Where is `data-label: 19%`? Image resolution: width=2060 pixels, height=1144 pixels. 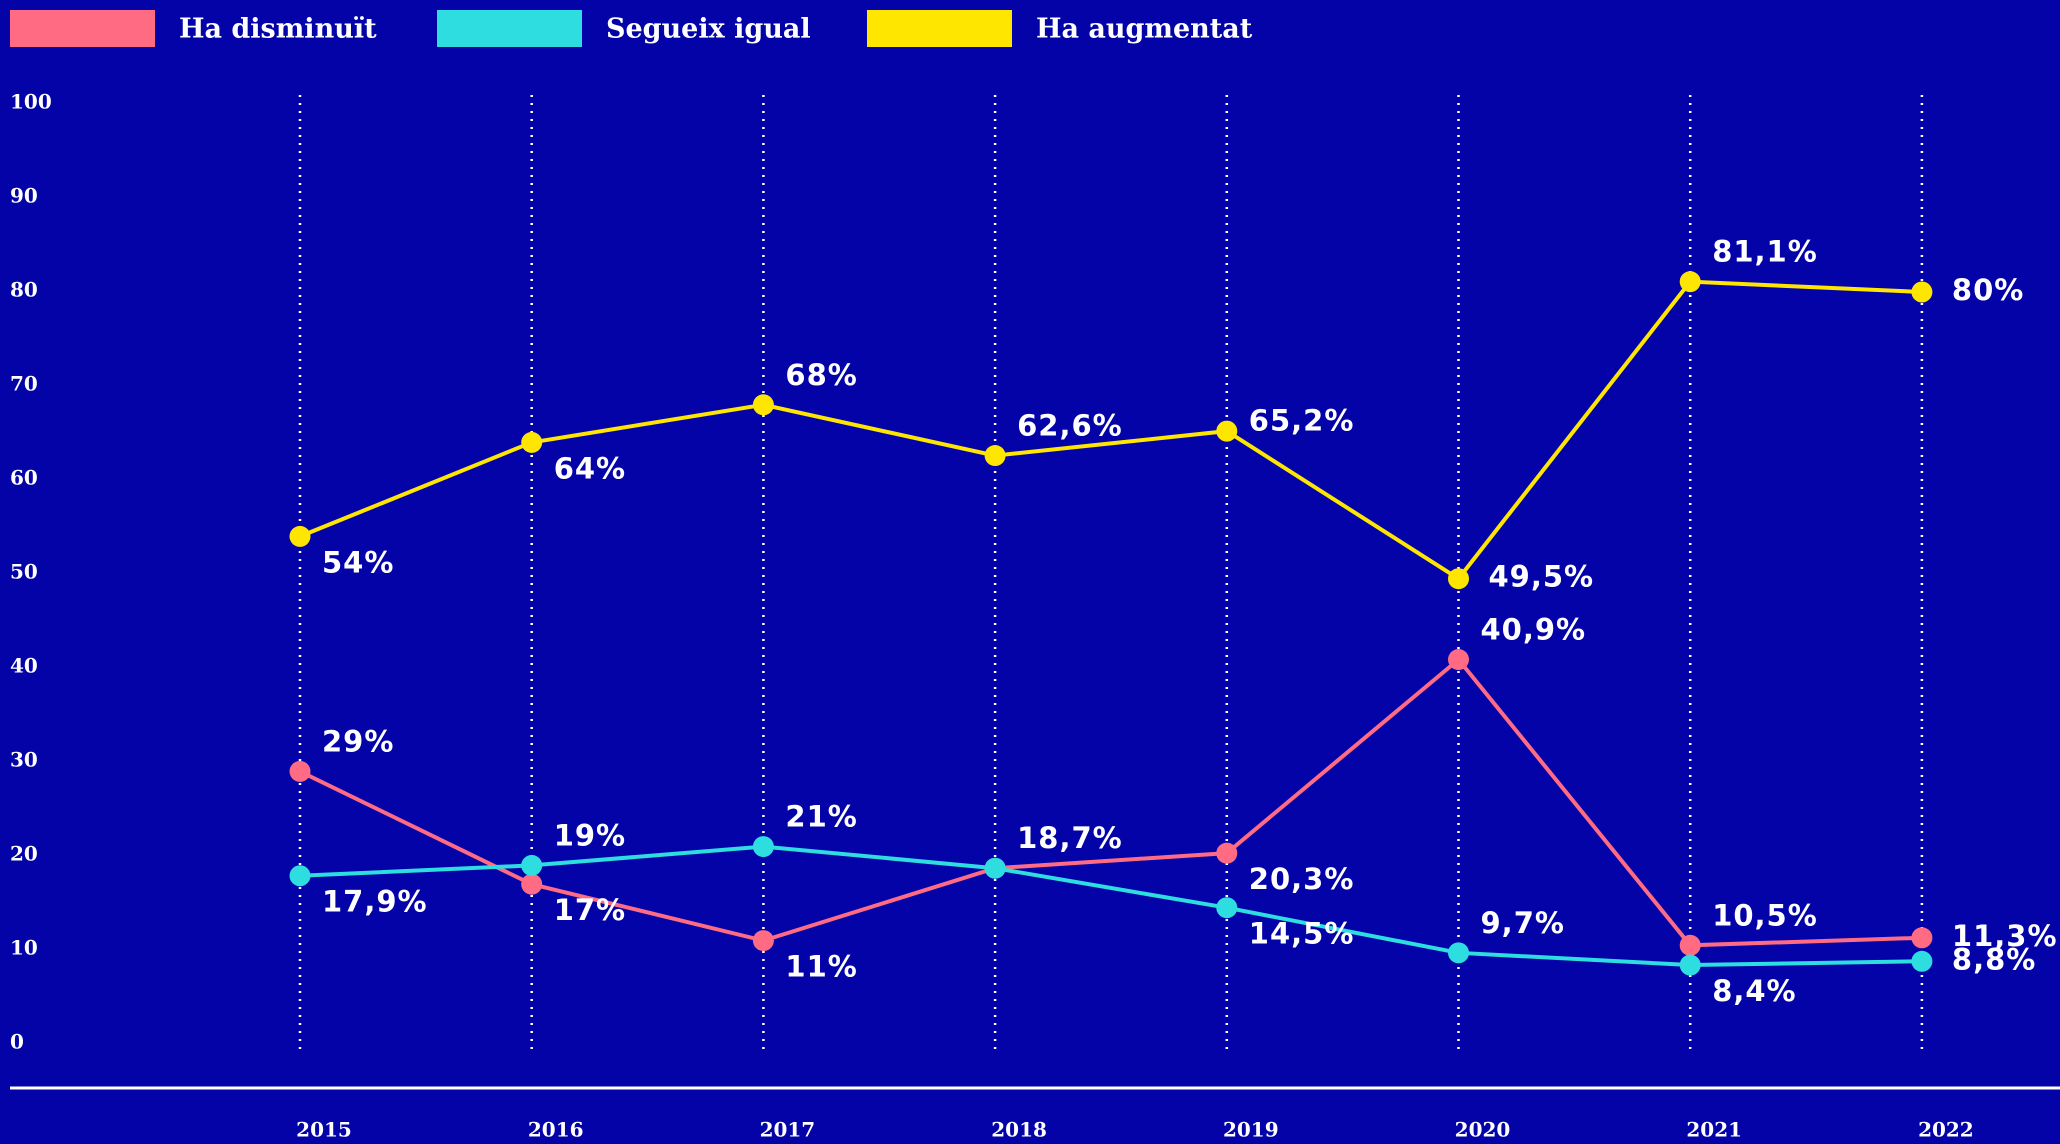 data-label: 19% is located at coordinates (590, 835).